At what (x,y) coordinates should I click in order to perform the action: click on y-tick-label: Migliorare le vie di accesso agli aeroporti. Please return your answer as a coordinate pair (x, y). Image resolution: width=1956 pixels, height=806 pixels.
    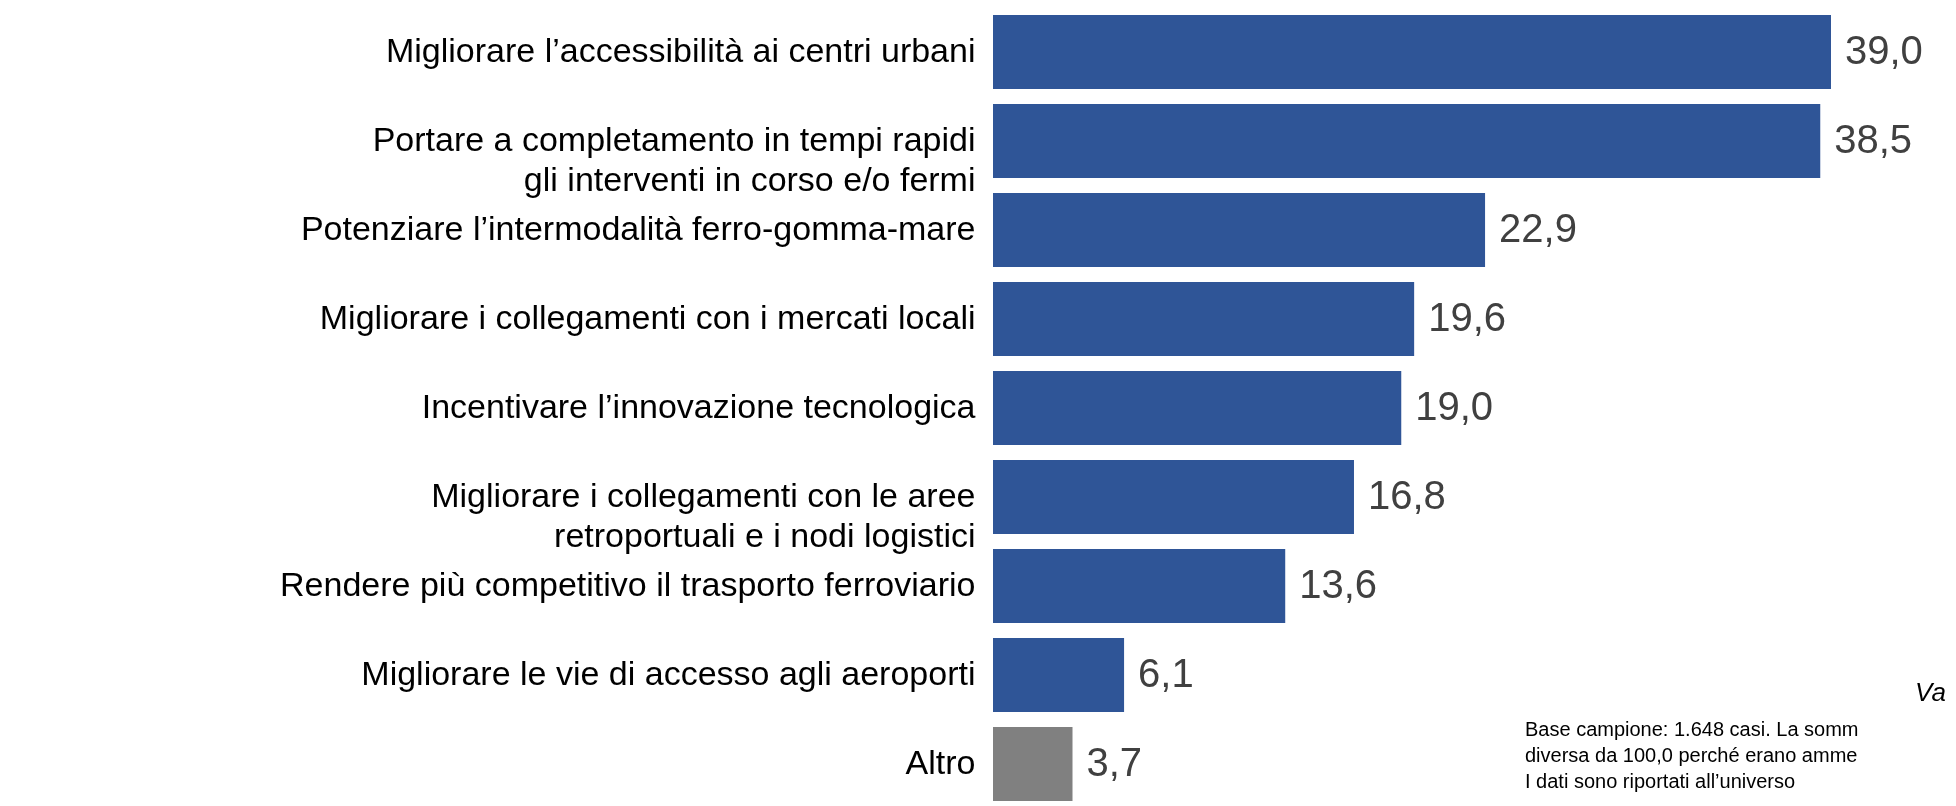
    Looking at the image, I should click on (668, 672).